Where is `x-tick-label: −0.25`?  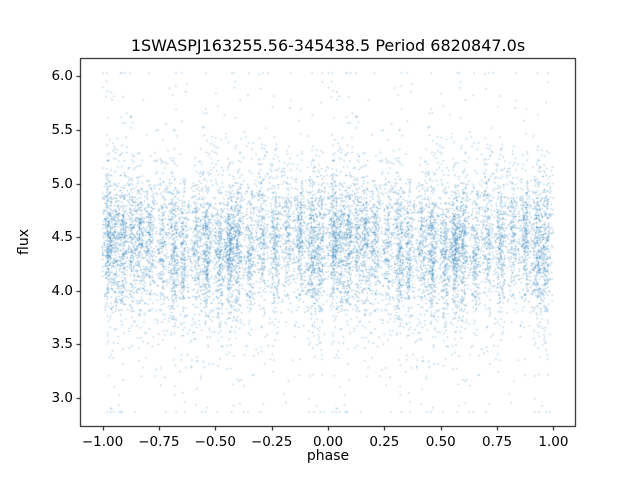 x-tick-label: −0.25 is located at coordinates (271, 442).